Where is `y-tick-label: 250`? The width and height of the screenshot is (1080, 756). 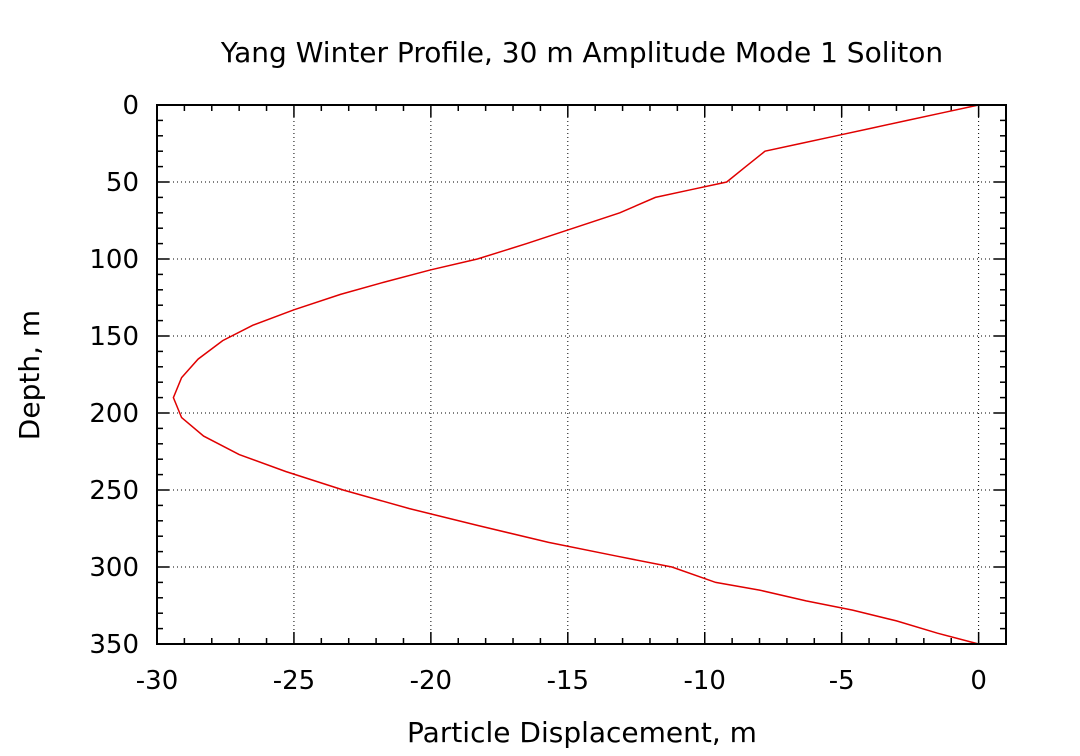
y-tick-label: 250 is located at coordinates (114, 491).